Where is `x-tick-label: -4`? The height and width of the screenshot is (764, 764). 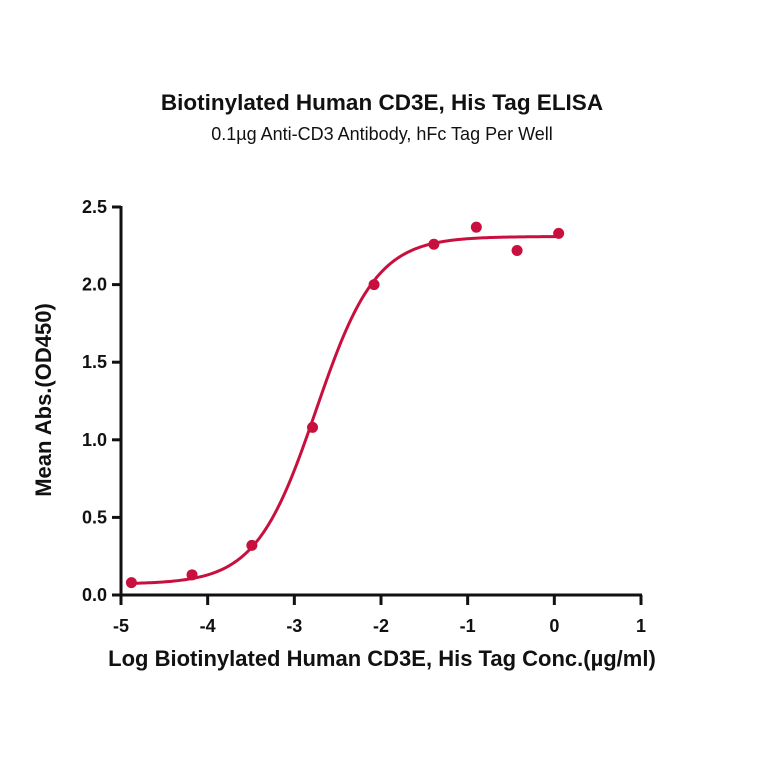
x-tick-label: -4 is located at coordinates (208, 626).